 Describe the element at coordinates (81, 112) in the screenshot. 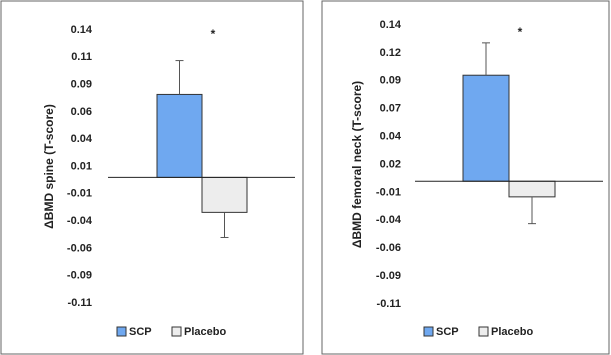

I see `y-tick-label: 0.06` at that location.